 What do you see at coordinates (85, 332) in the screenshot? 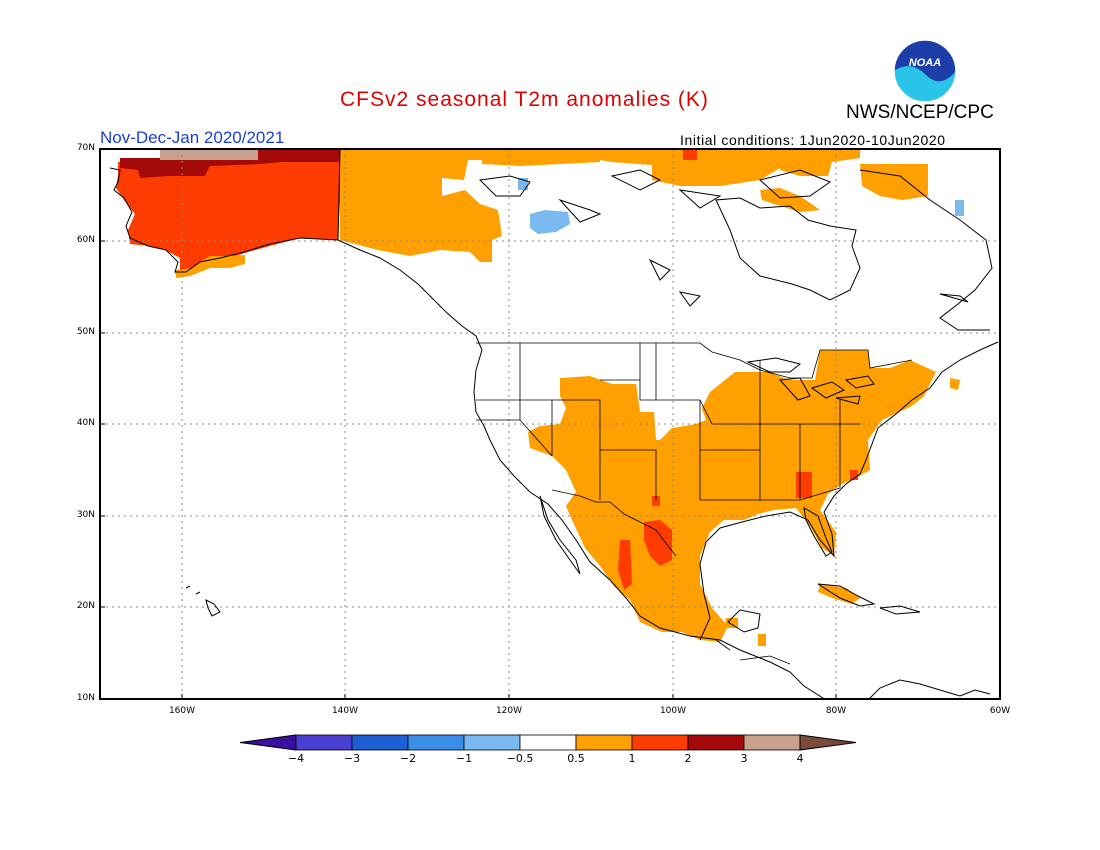
I see `lat-label-50n: 50N` at bounding box center [85, 332].